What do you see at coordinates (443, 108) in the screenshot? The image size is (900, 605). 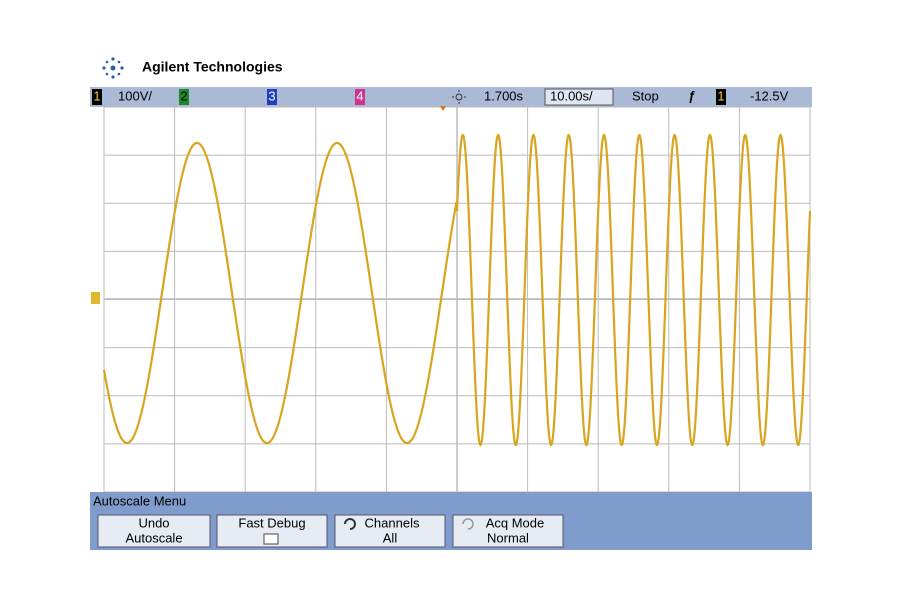 I see `trigger-marker` at bounding box center [443, 108].